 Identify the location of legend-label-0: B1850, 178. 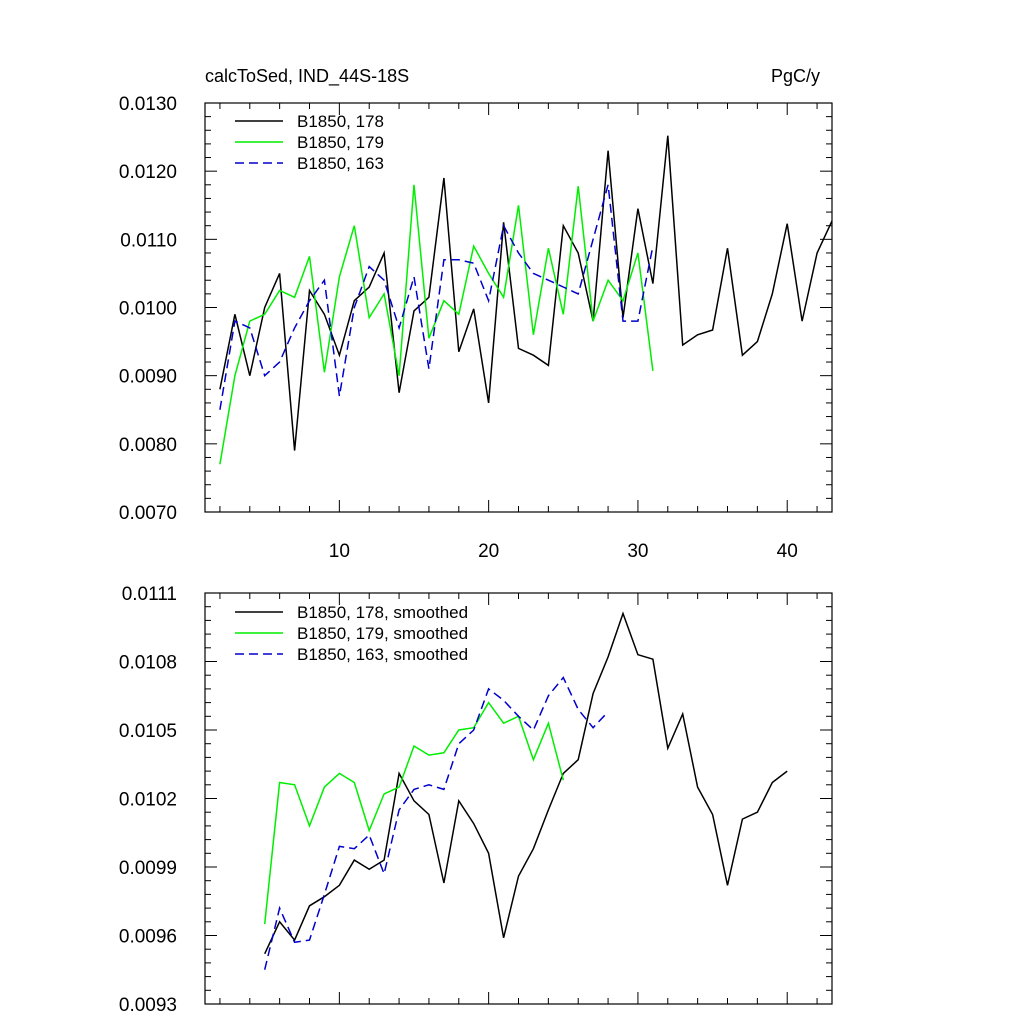
(340, 121).